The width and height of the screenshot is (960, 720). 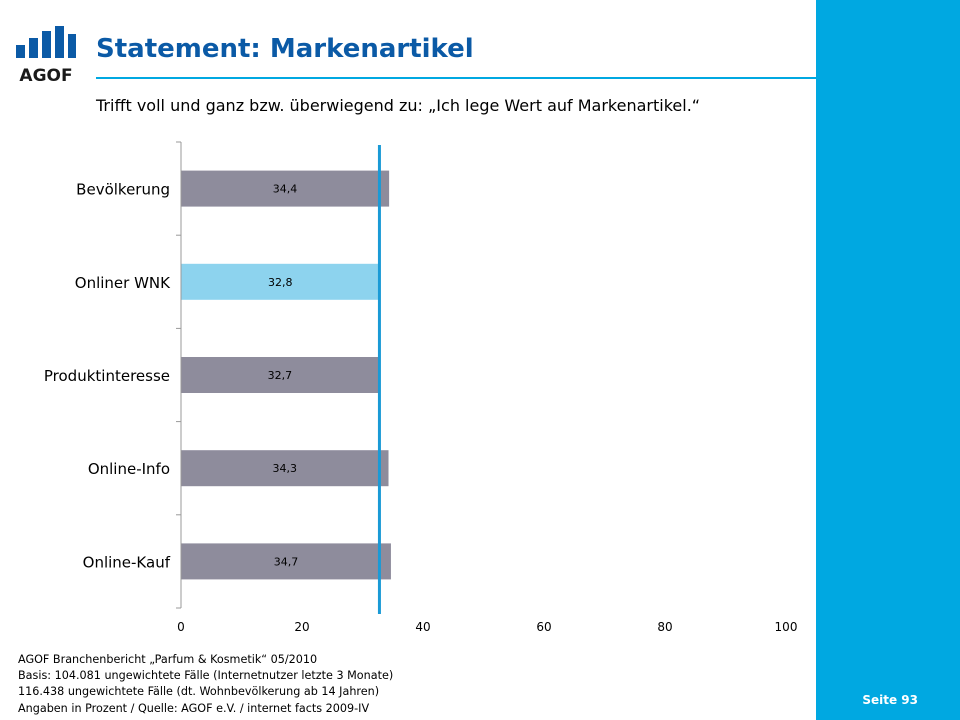 What do you see at coordinates (181, 627) in the screenshot?
I see `x-tick-label: 0` at bounding box center [181, 627].